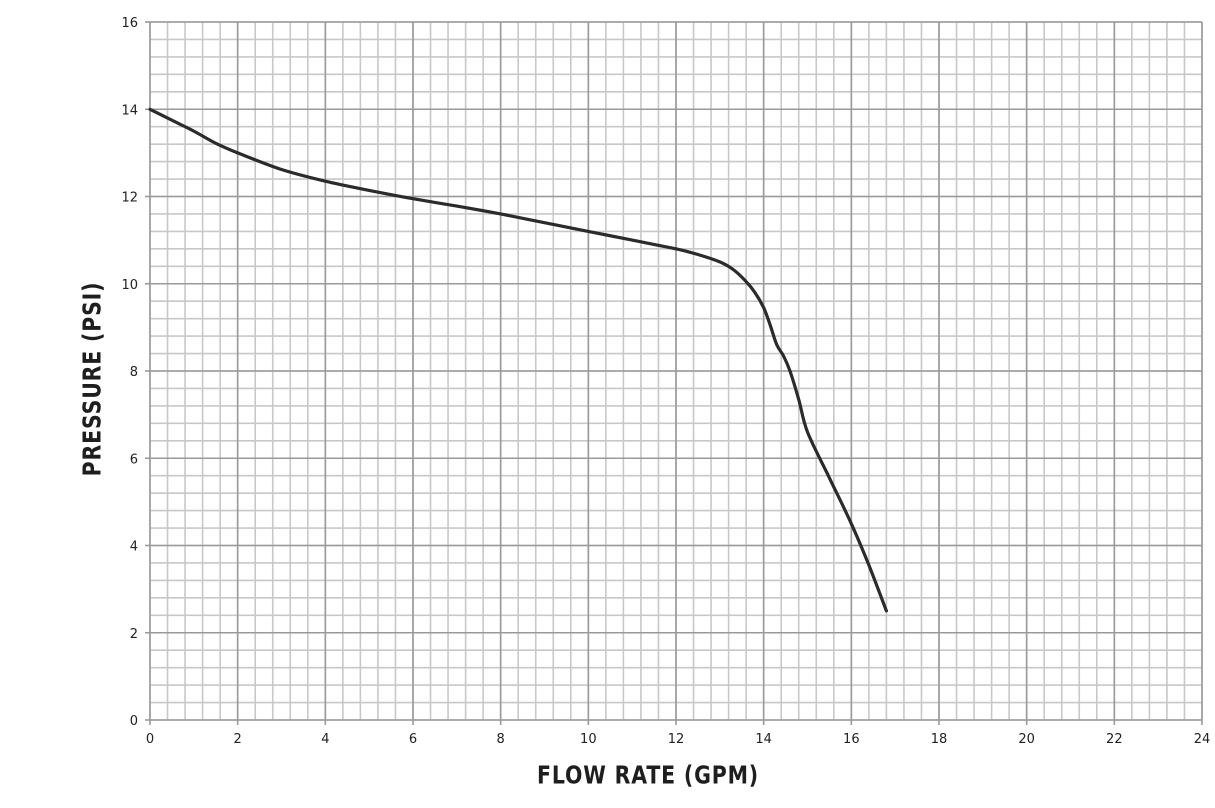 This screenshot has height=808, width=1215. What do you see at coordinates (129, 110) in the screenshot?
I see `y-tick-label: 14` at bounding box center [129, 110].